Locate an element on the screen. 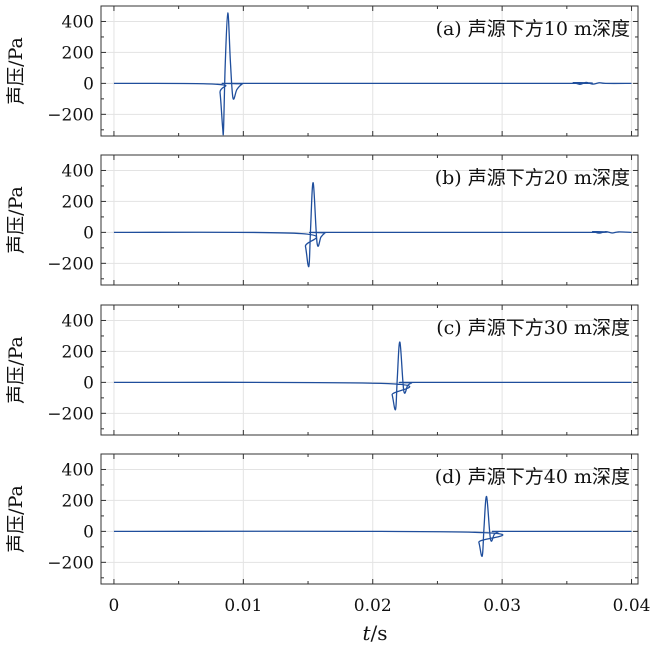  x-tick-label-0: 0 is located at coordinates (114, 606).